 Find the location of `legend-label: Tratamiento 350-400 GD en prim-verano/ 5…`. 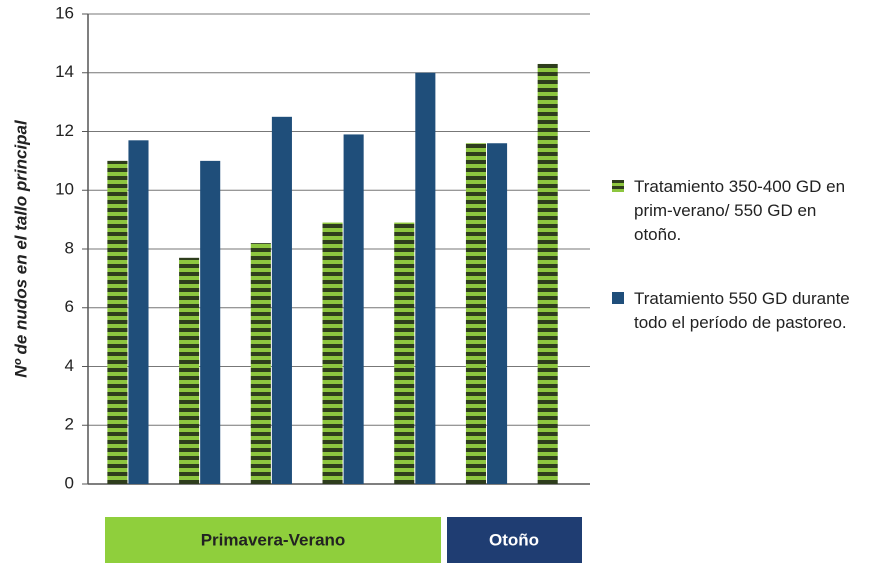

legend-label: Tratamiento 350-400 GD en prim-verano/ 5… is located at coordinates (740, 210).